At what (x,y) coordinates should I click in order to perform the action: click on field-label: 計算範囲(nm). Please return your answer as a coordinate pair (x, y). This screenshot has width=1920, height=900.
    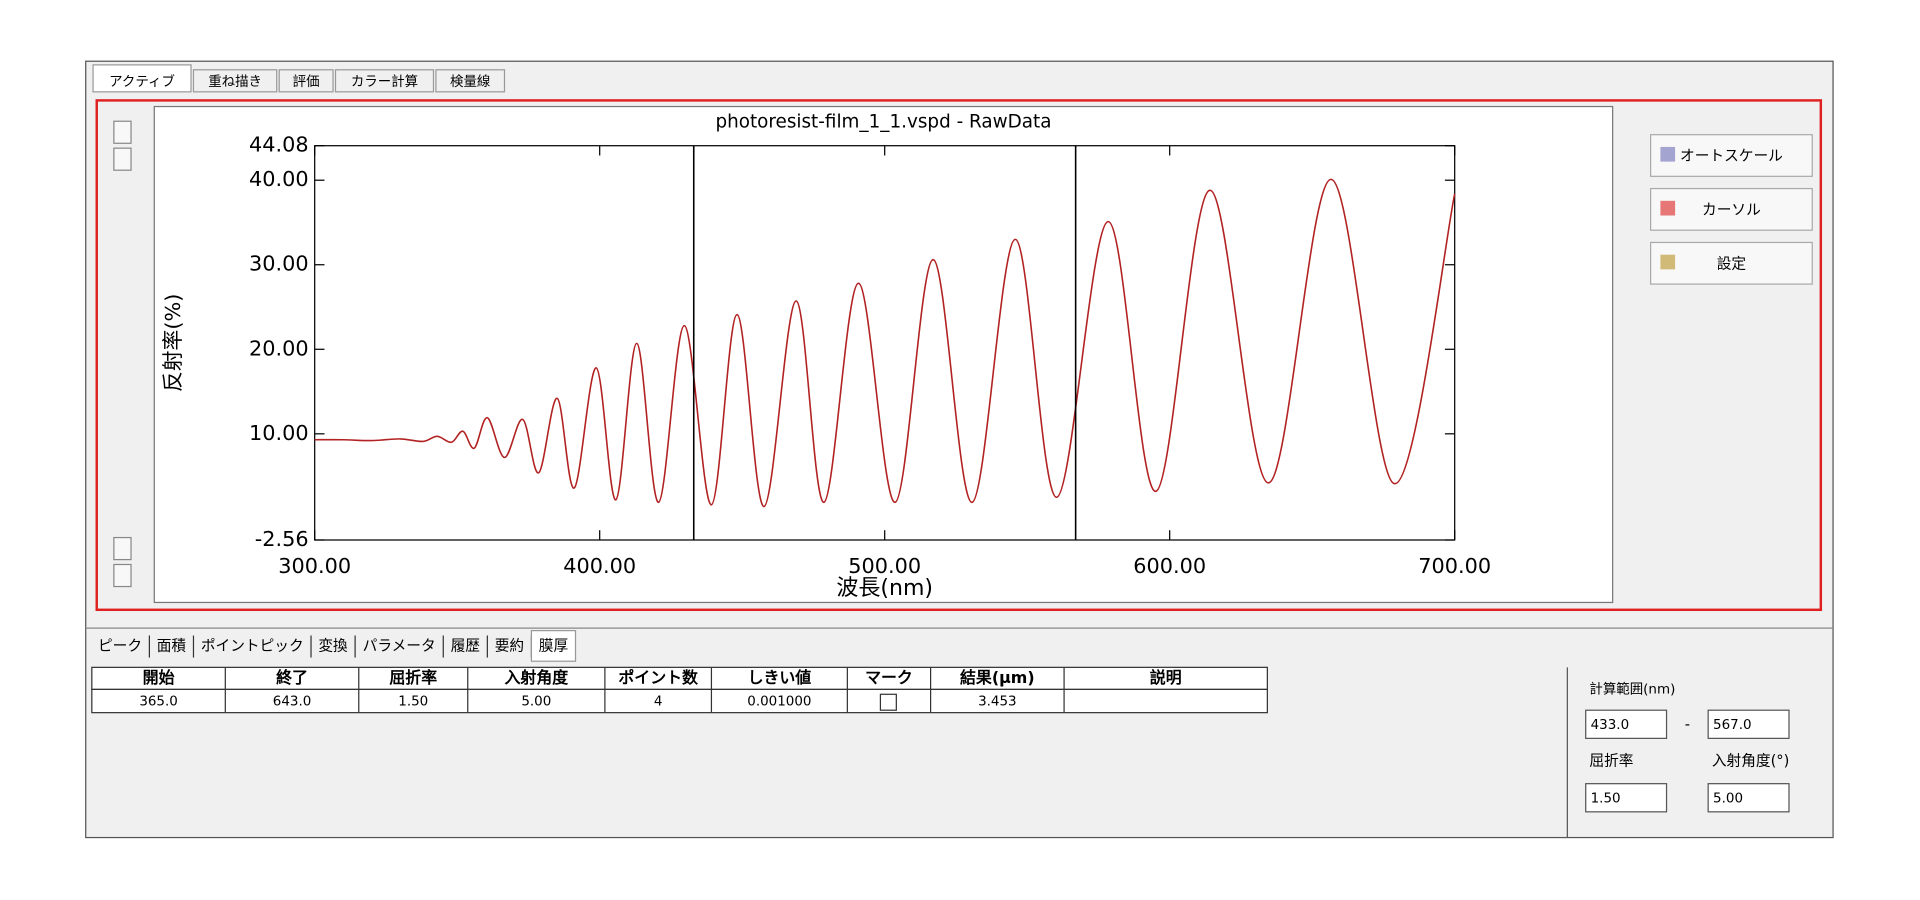
    Looking at the image, I should click on (1632, 689).